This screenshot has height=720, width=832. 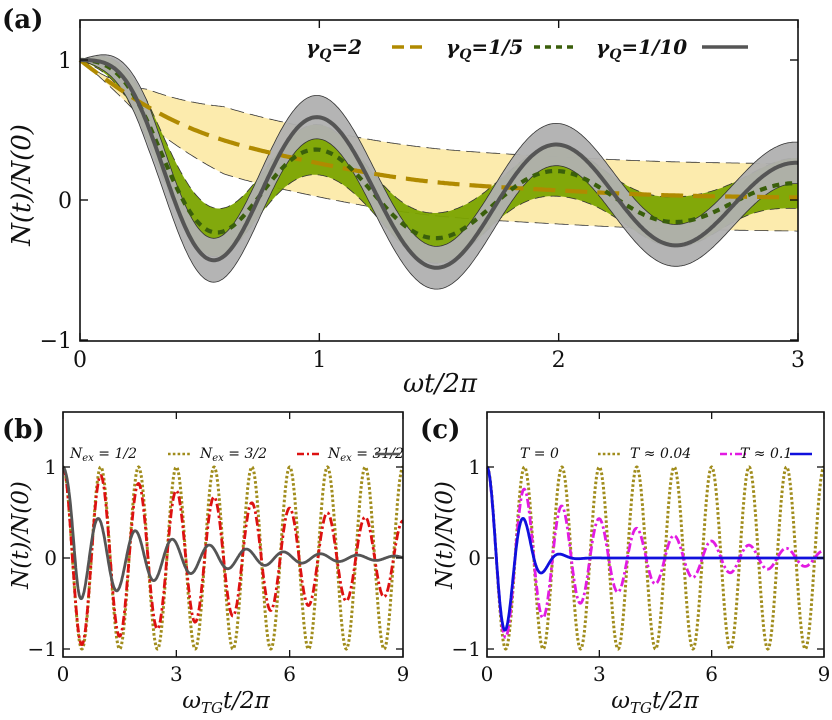 What do you see at coordinates (655, 702) in the screenshot?
I see `panel-c-xlabel: ωTGt/2π` at bounding box center [655, 702].